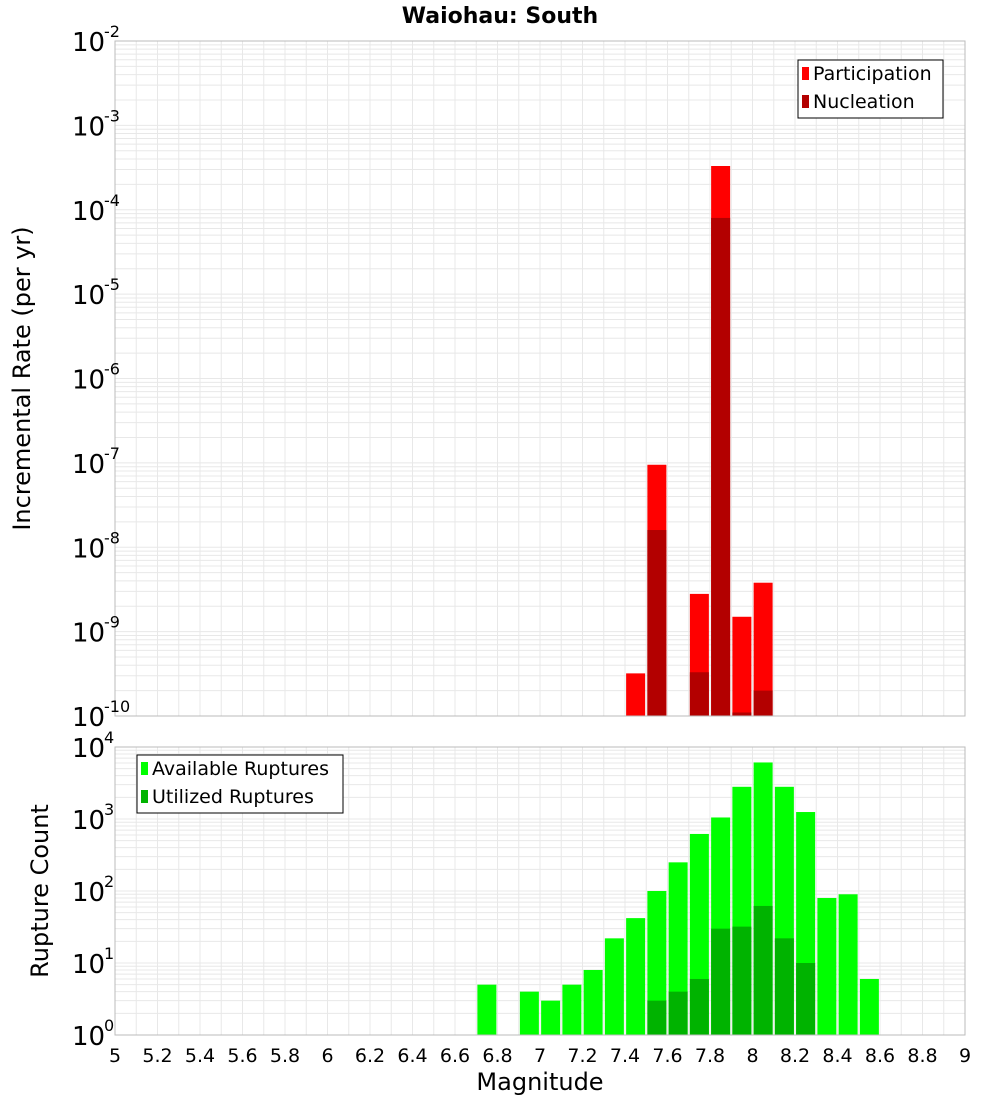  What do you see at coordinates (370, 1056) in the screenshot?
I see `x-tick-label: 6.2` at bounding box center [370, 1056].